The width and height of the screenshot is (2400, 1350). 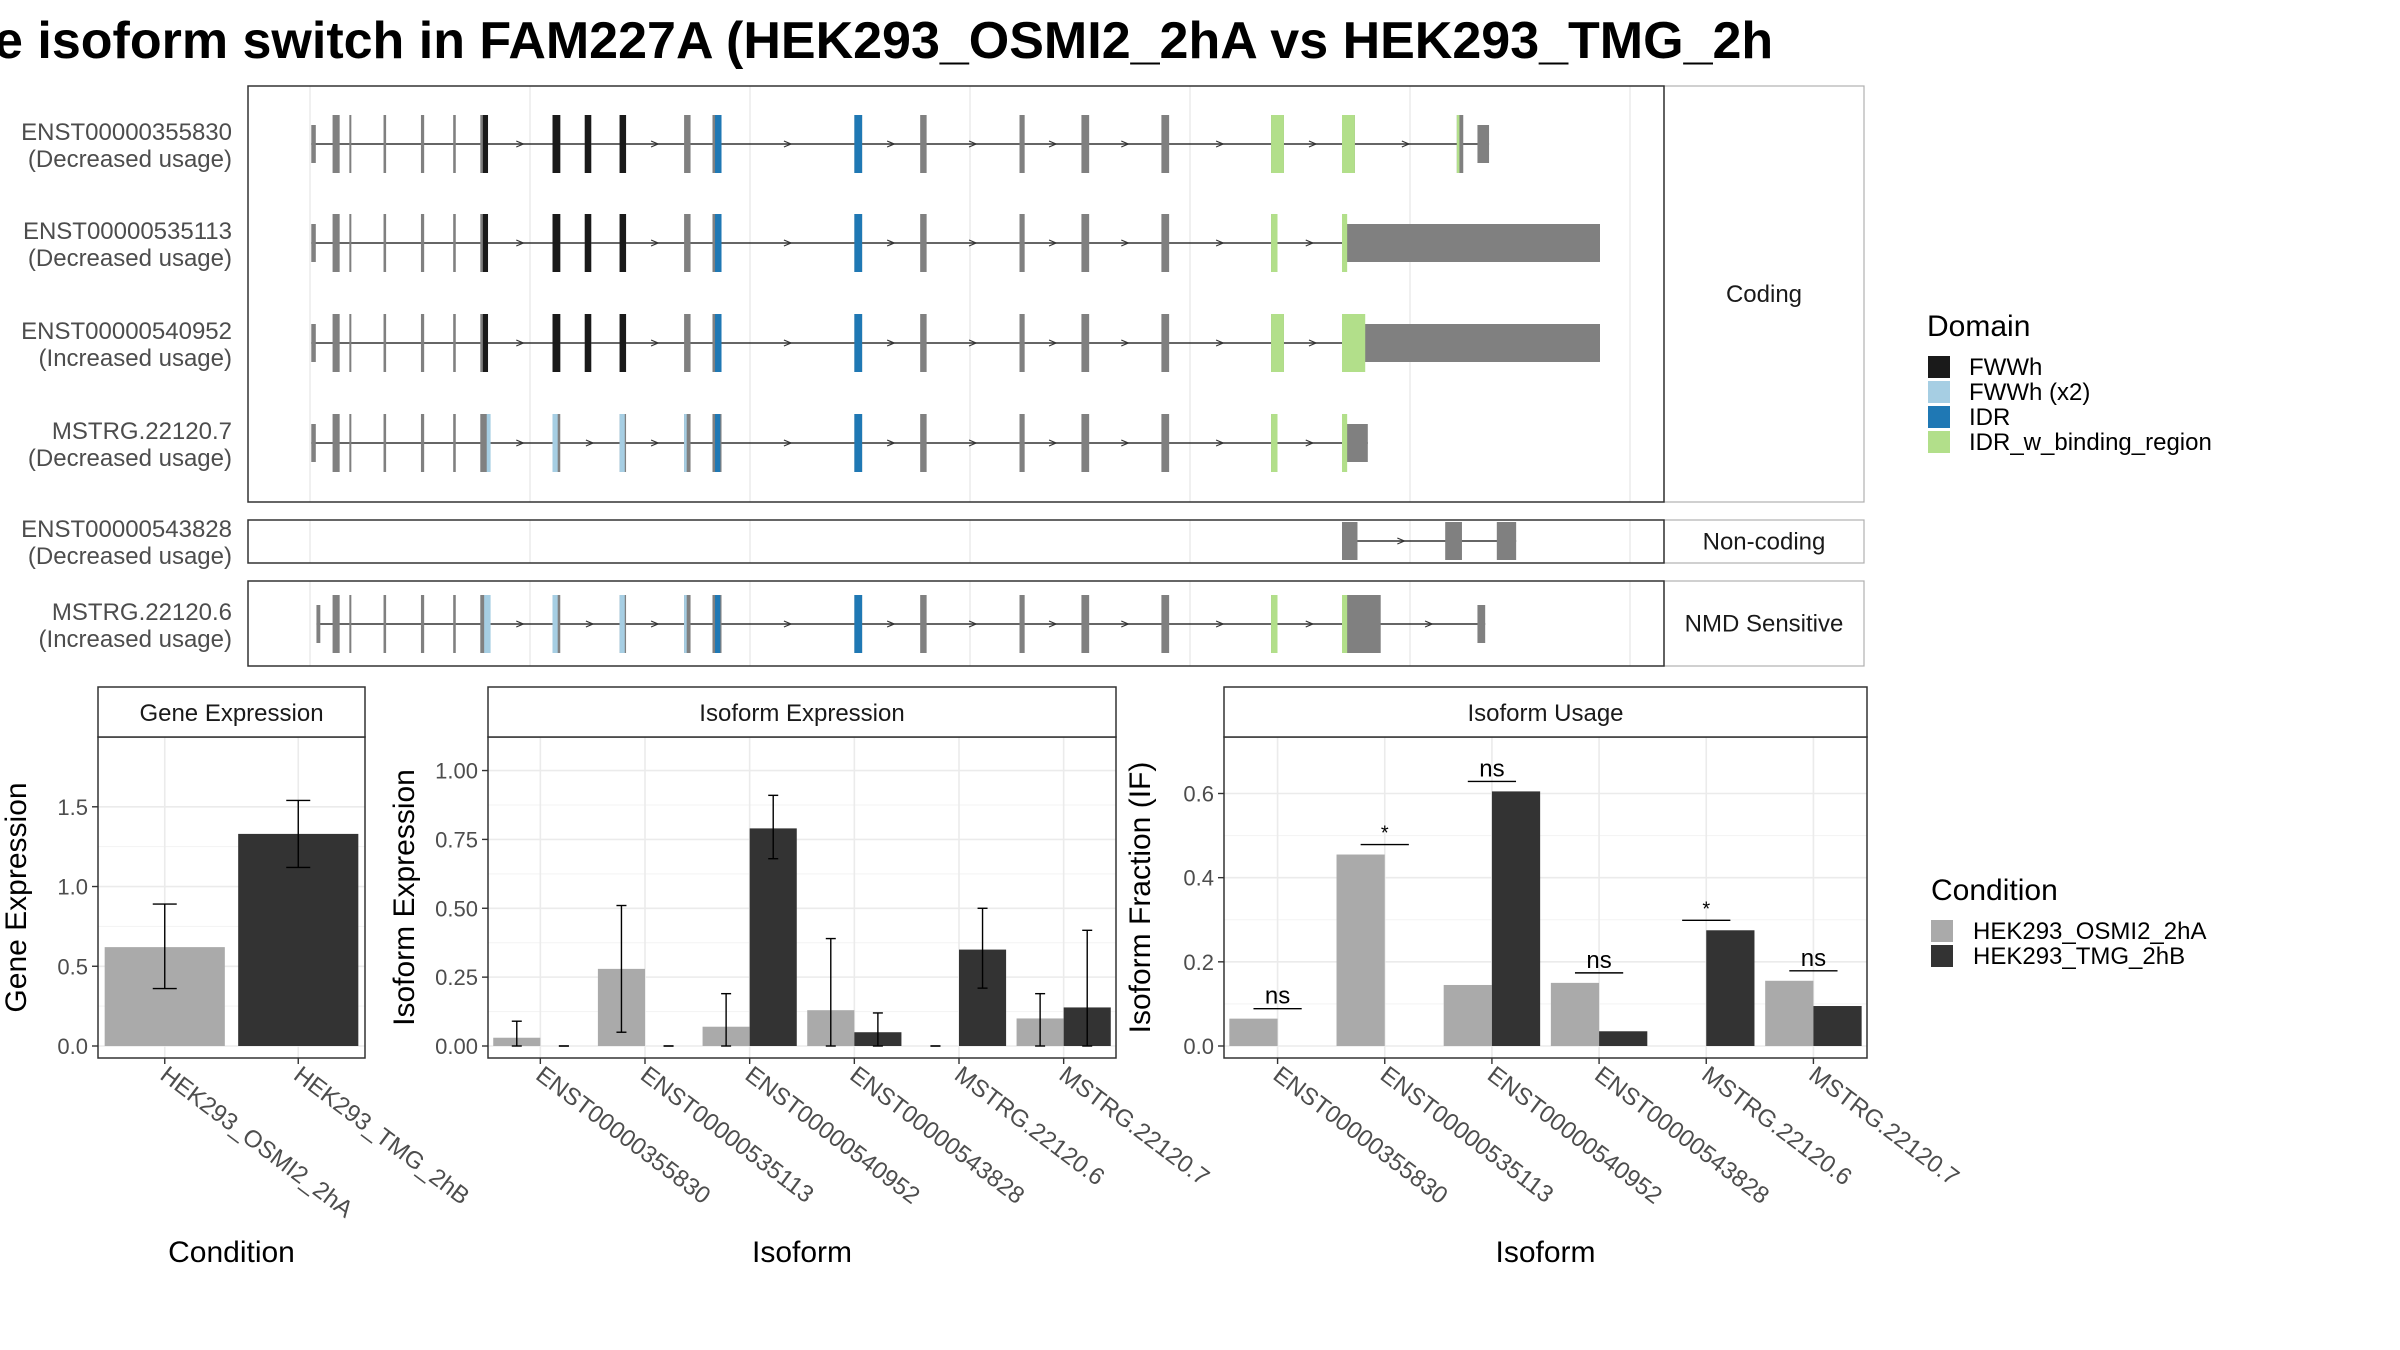 I want to click on bar-panel-strip-label: Gene Expression, so click(x=231, y=713).